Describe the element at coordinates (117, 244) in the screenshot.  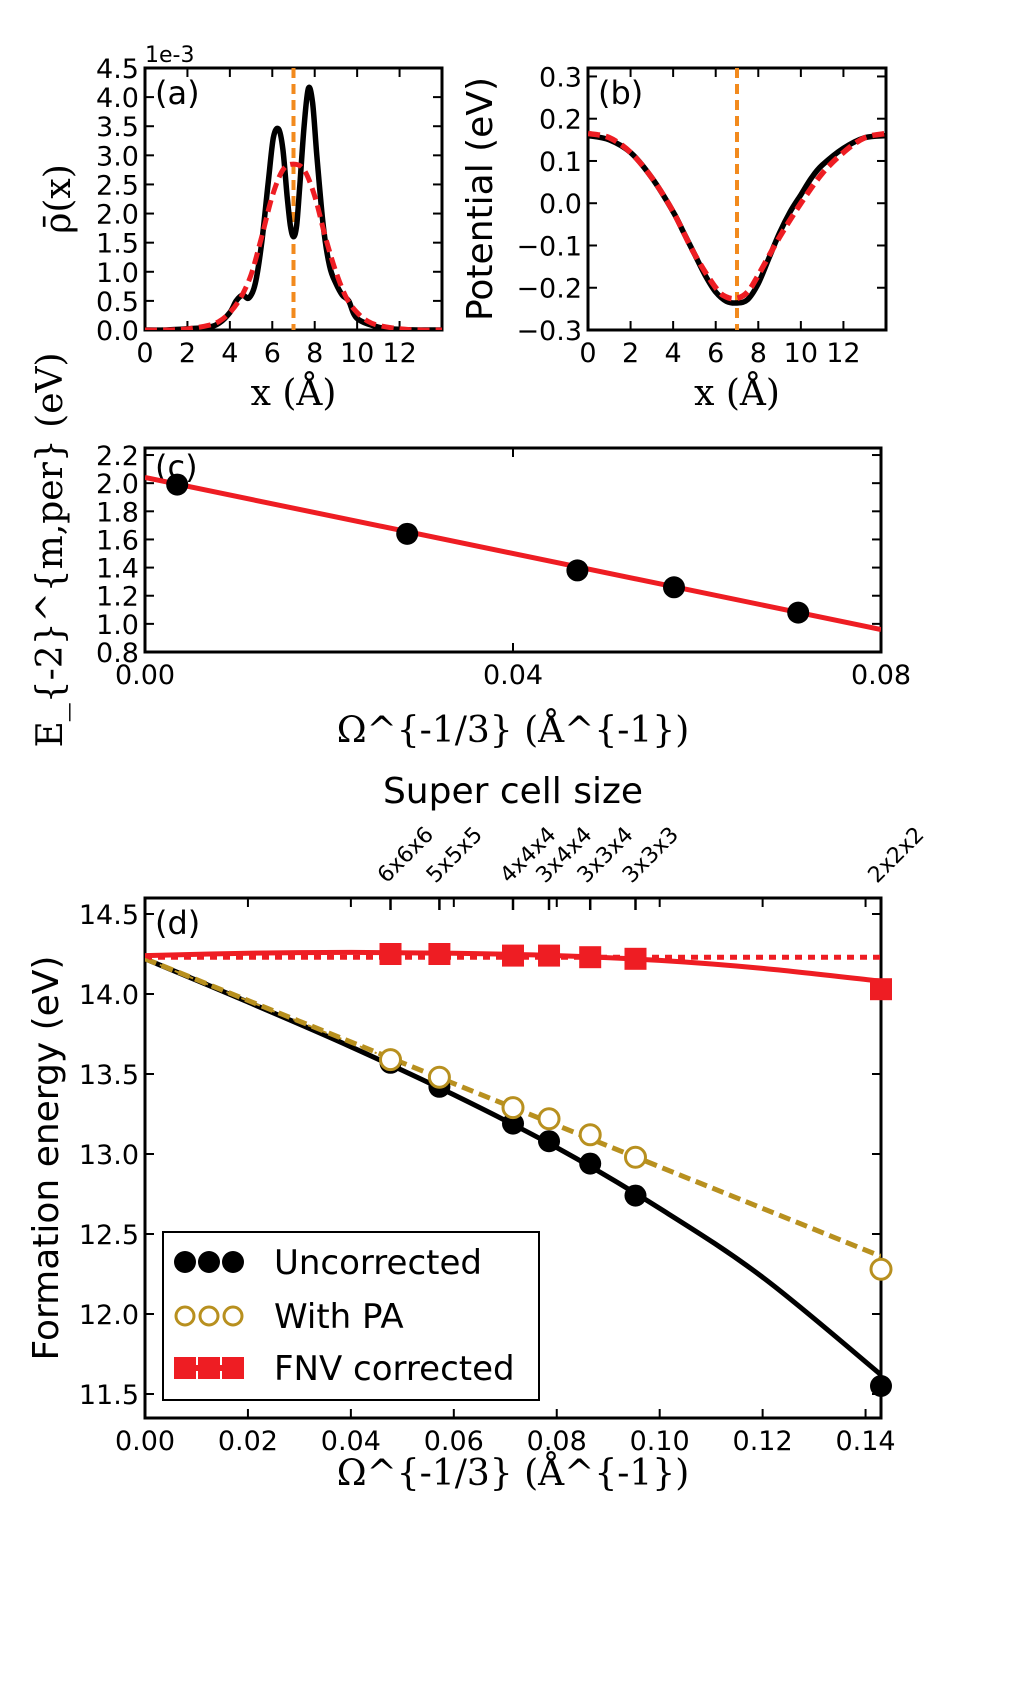
I see `y-tick-label: 1.5` at that location.